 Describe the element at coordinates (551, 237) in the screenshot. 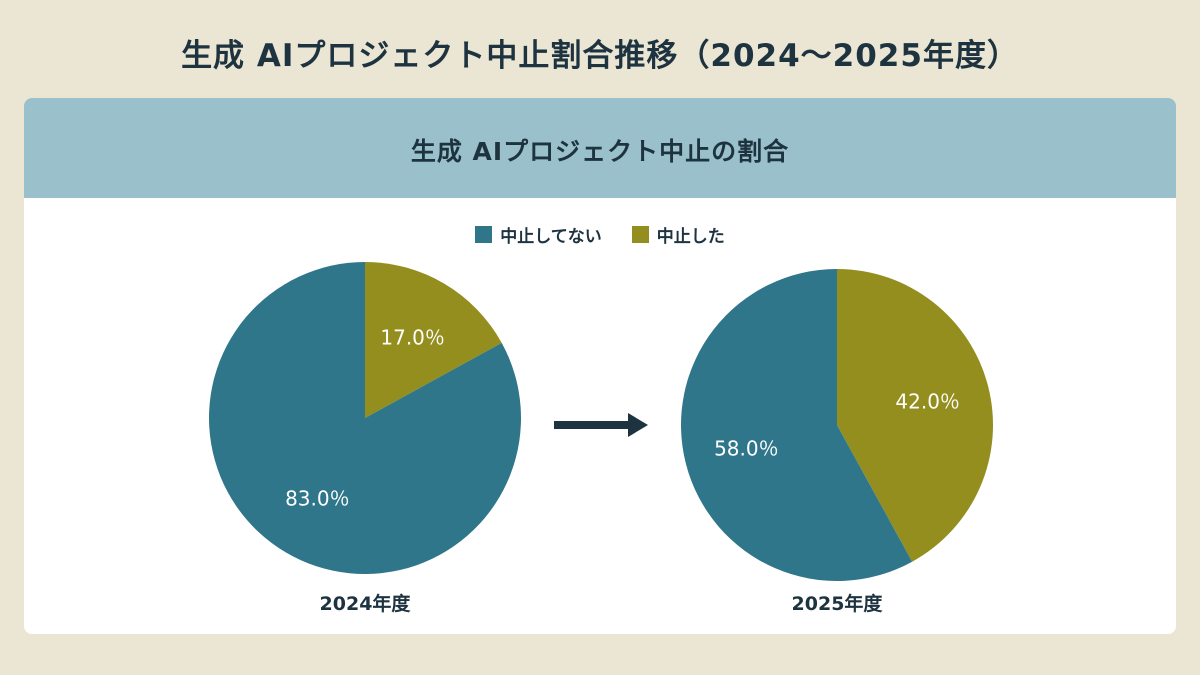

I see `legend-label-not-cancelled: 中止してない` at that location.